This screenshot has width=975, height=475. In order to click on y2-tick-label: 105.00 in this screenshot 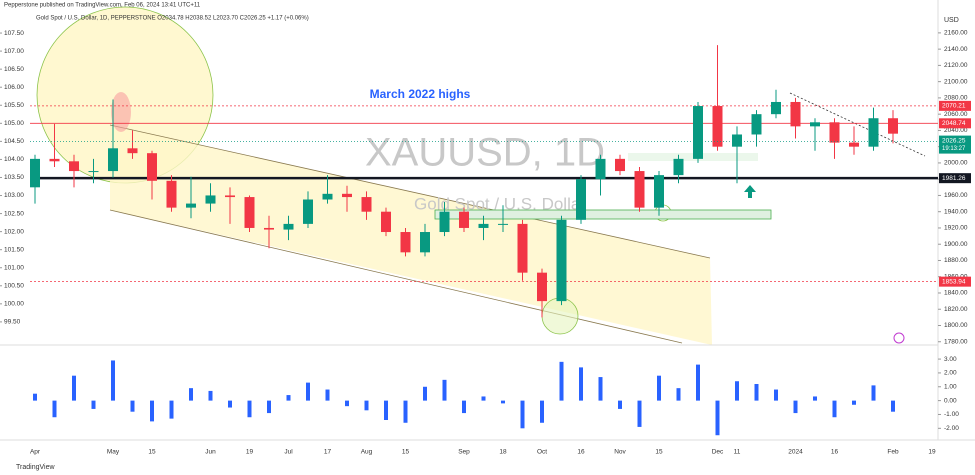, I will do `click(14, 123)`.